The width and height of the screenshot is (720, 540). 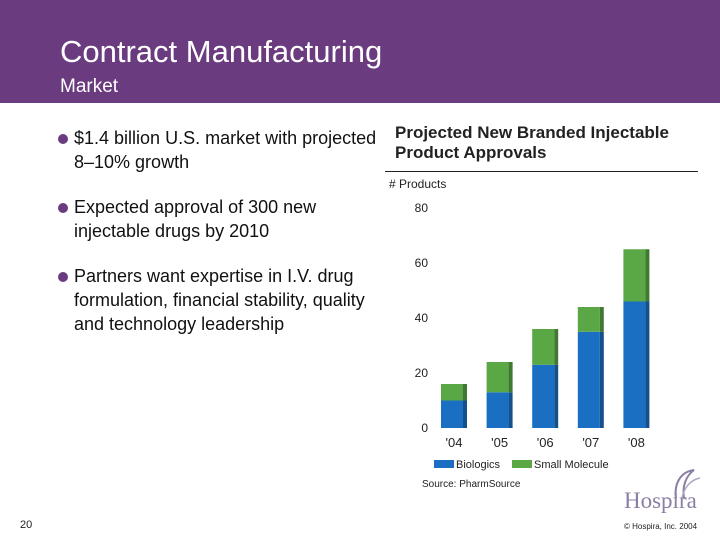 I want to click on legend-label: Biologics, so click(x=478, y=465).